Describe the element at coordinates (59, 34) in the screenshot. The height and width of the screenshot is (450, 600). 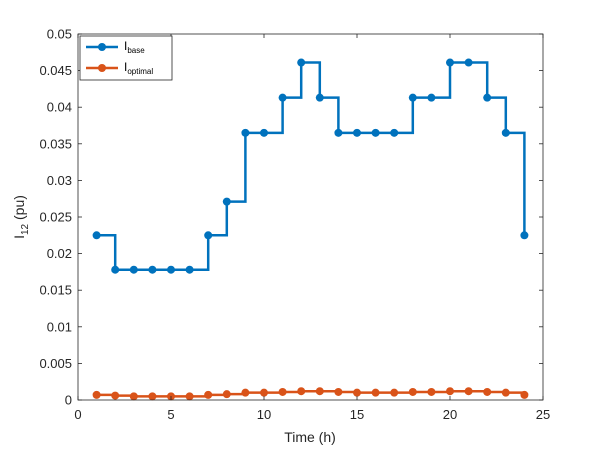
I see `y-tick-label: 0.05` at that location.